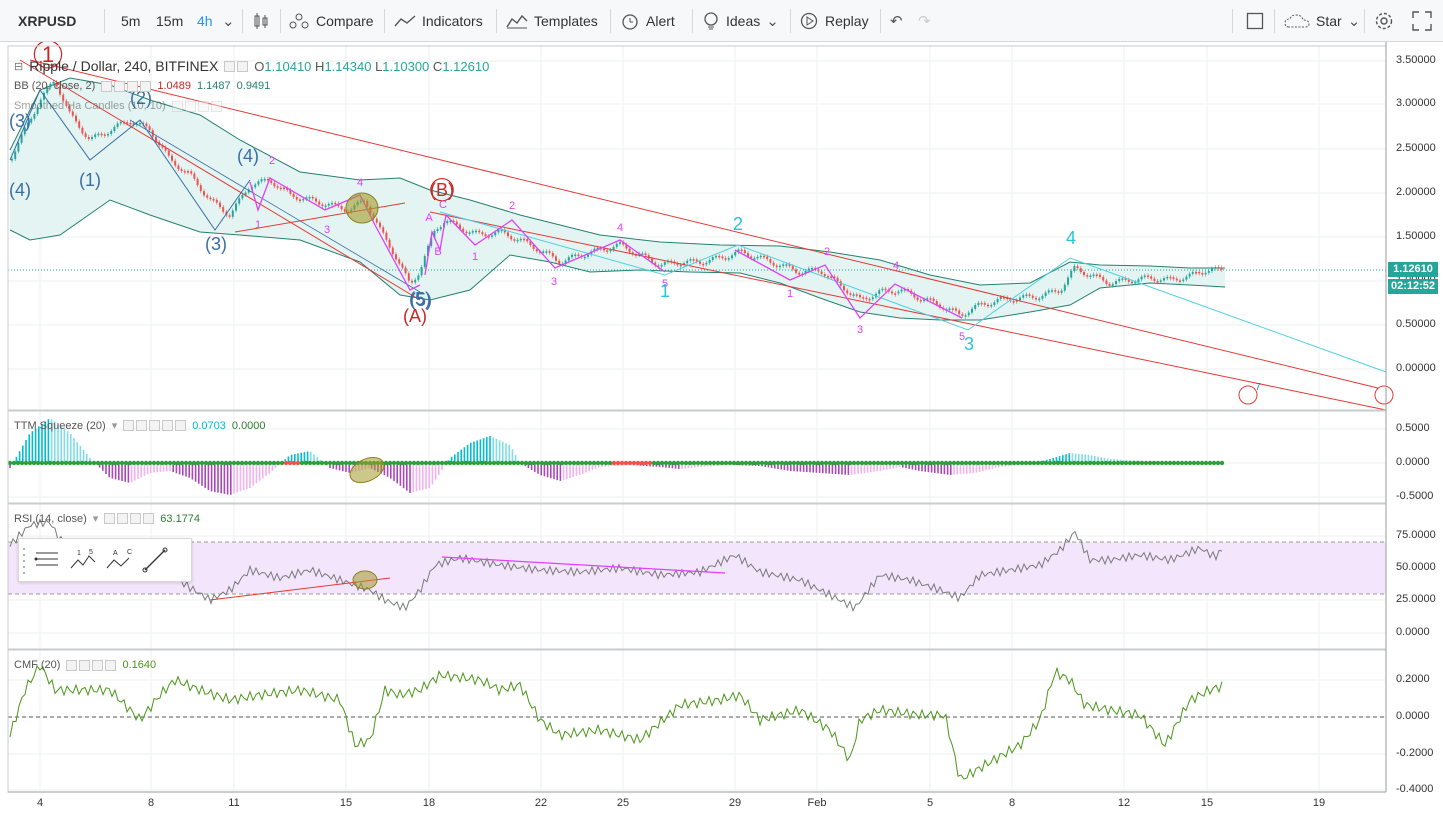  I want to click on alert-label: Alert, so click(660, 21).